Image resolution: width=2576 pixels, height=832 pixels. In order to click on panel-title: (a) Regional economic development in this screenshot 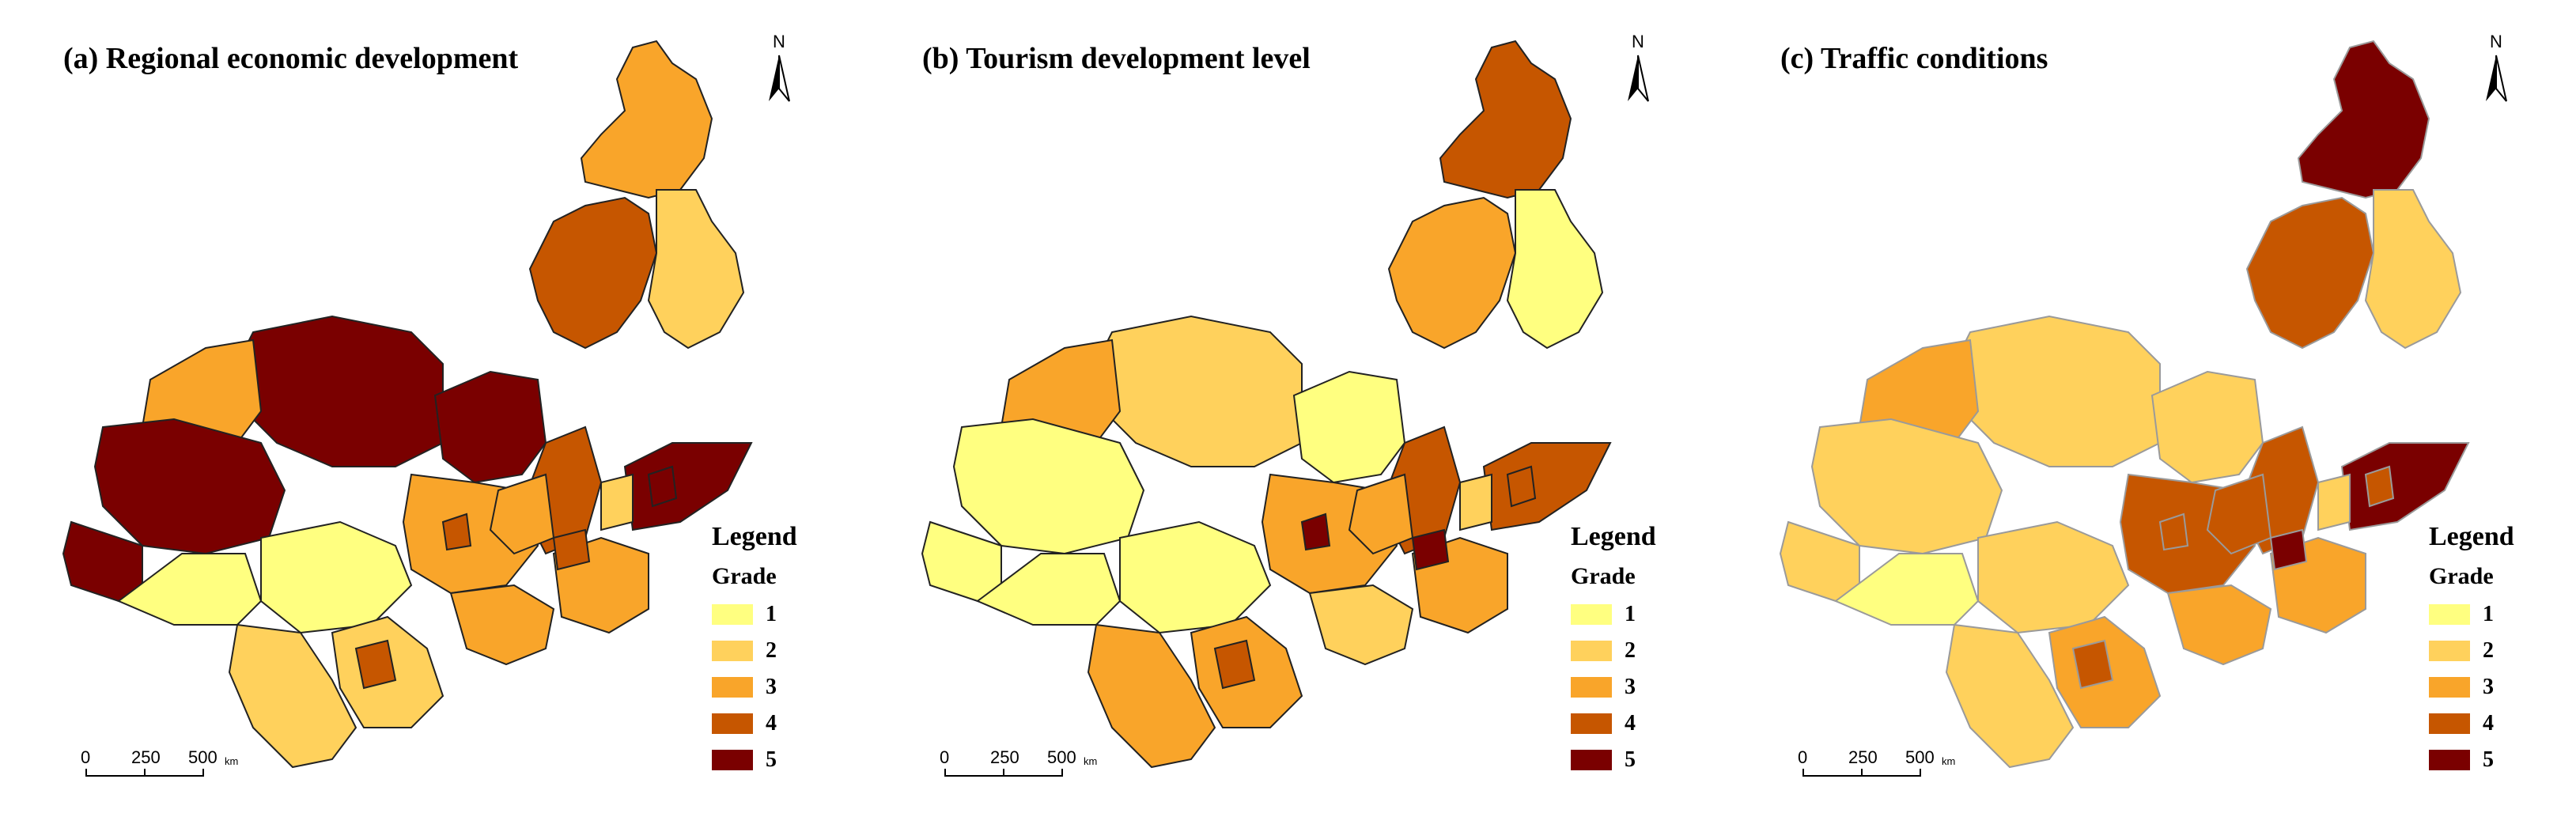, I will do `click(291, 58)`.